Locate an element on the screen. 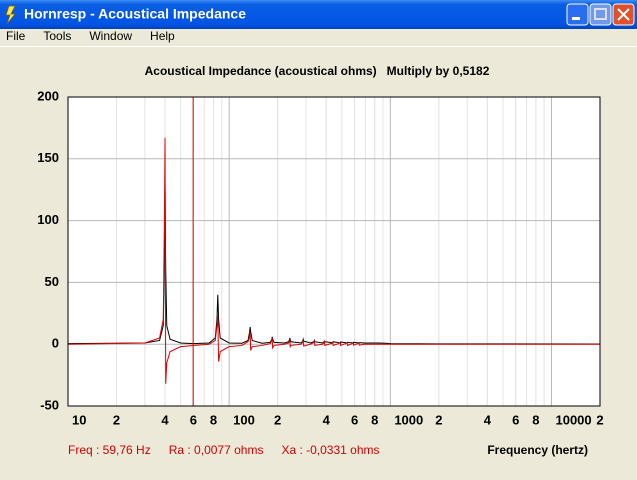 This screenshot has width=637, height=480. x-tick-label: 10000 is located at coordinates (573, 419).